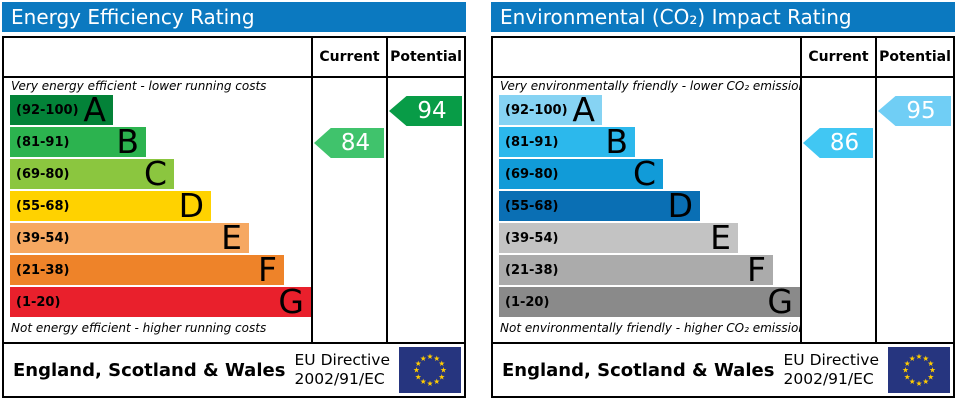 The width and height of the screenshot is (957, 404). Describe the element at coordinates (231, 237) in the screenshot. I see `band-letter: E` at that location.